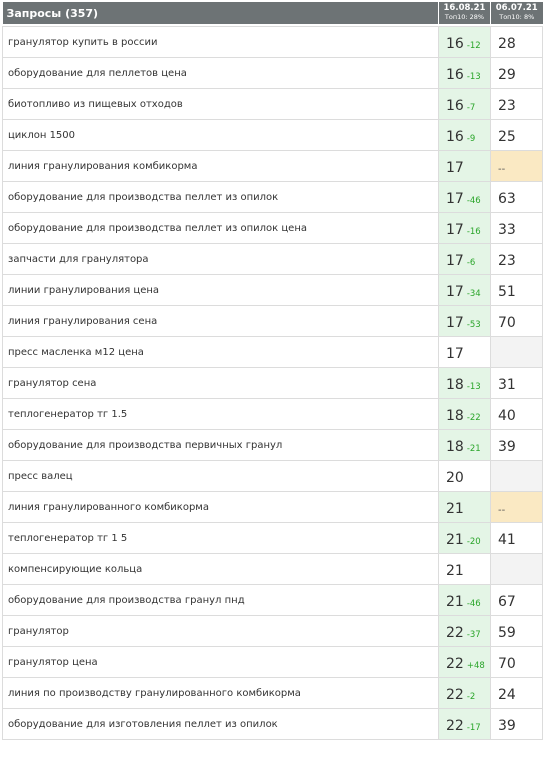 Image resolution: width=545 pixels, height=764 pixels. Describe the element at coordinates (464, 197) in the screenshot. I see `position-cell-date1: 17 -46` at that location.